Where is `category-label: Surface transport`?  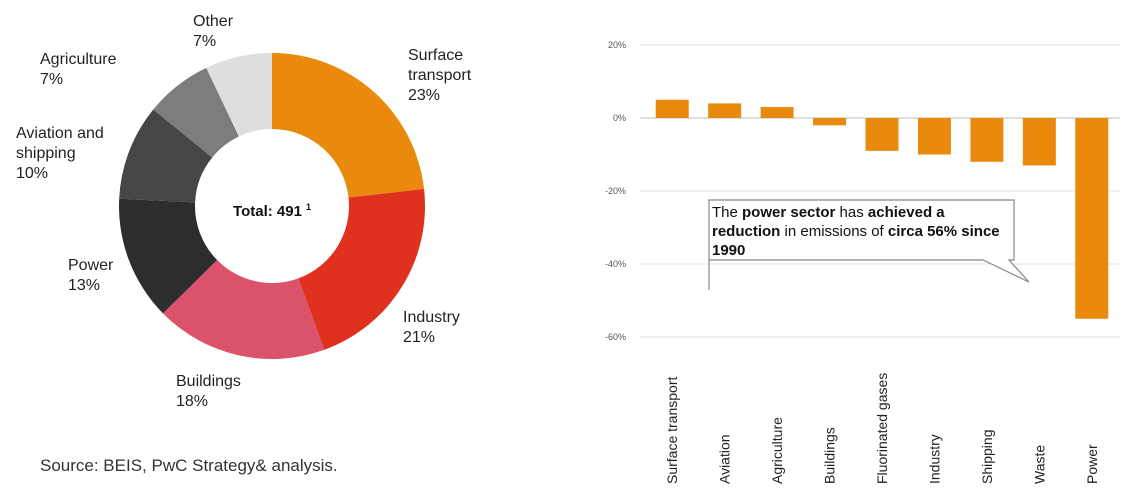 category-label: Surface transport is located at coordinates (672, 430).